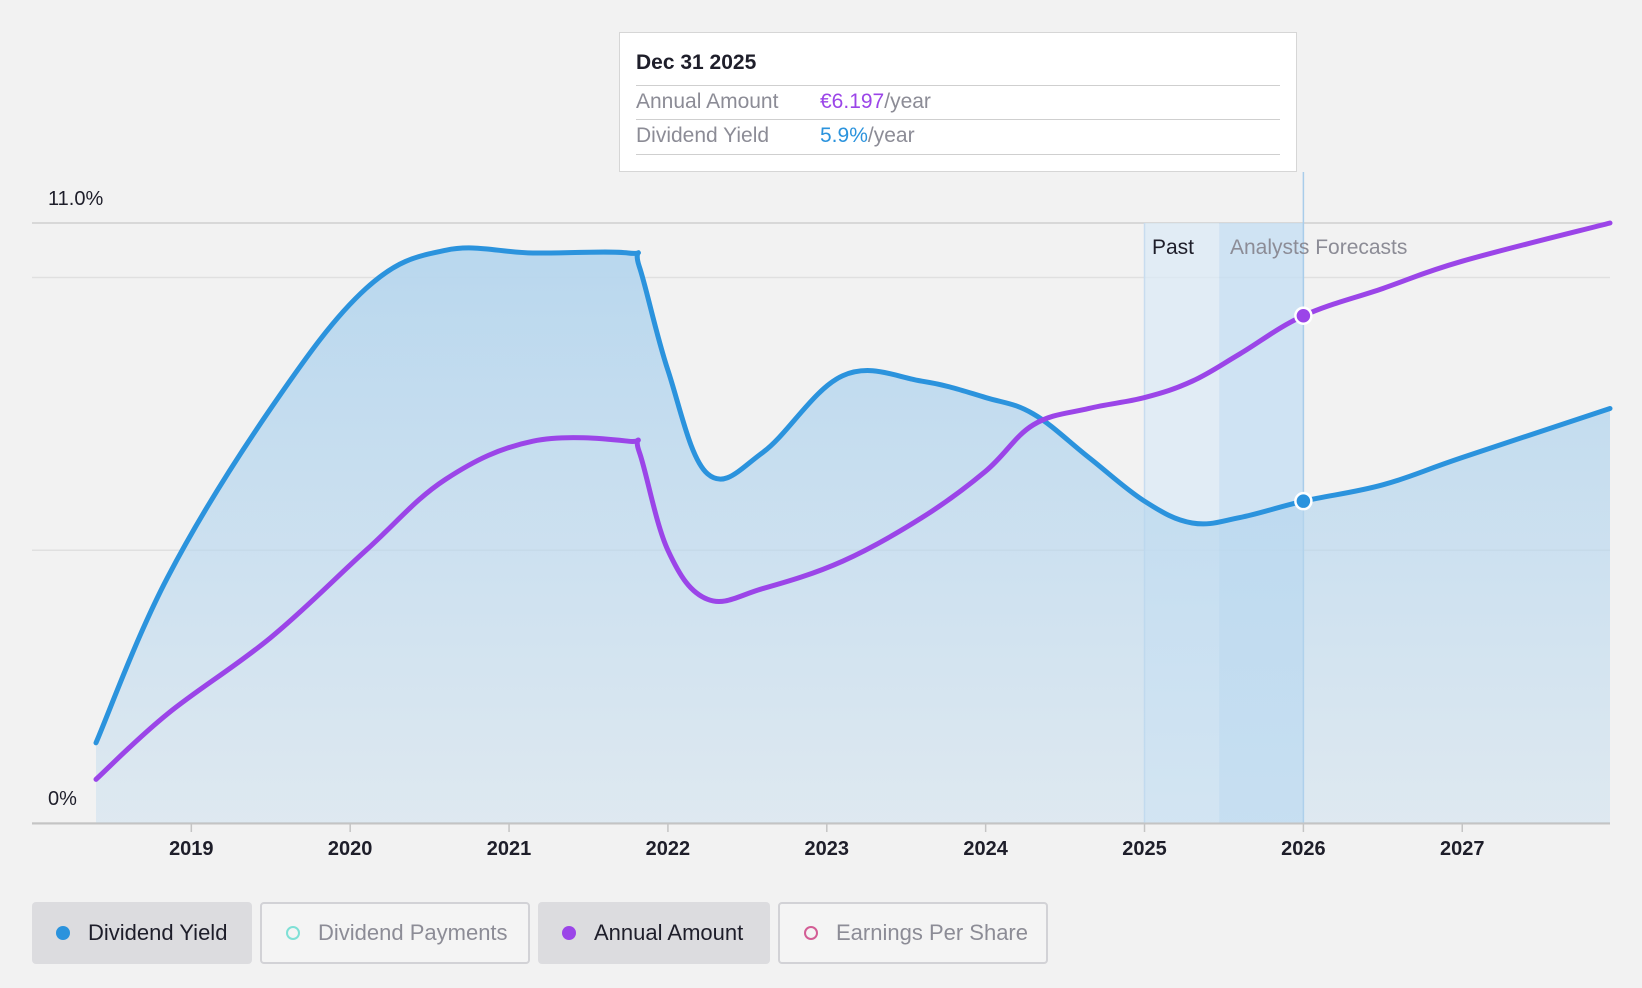  What do you see at coordinates (852, 101) in the screenshot?
I see `tooltip-value: €6.197` at bounding box center [852, 101].